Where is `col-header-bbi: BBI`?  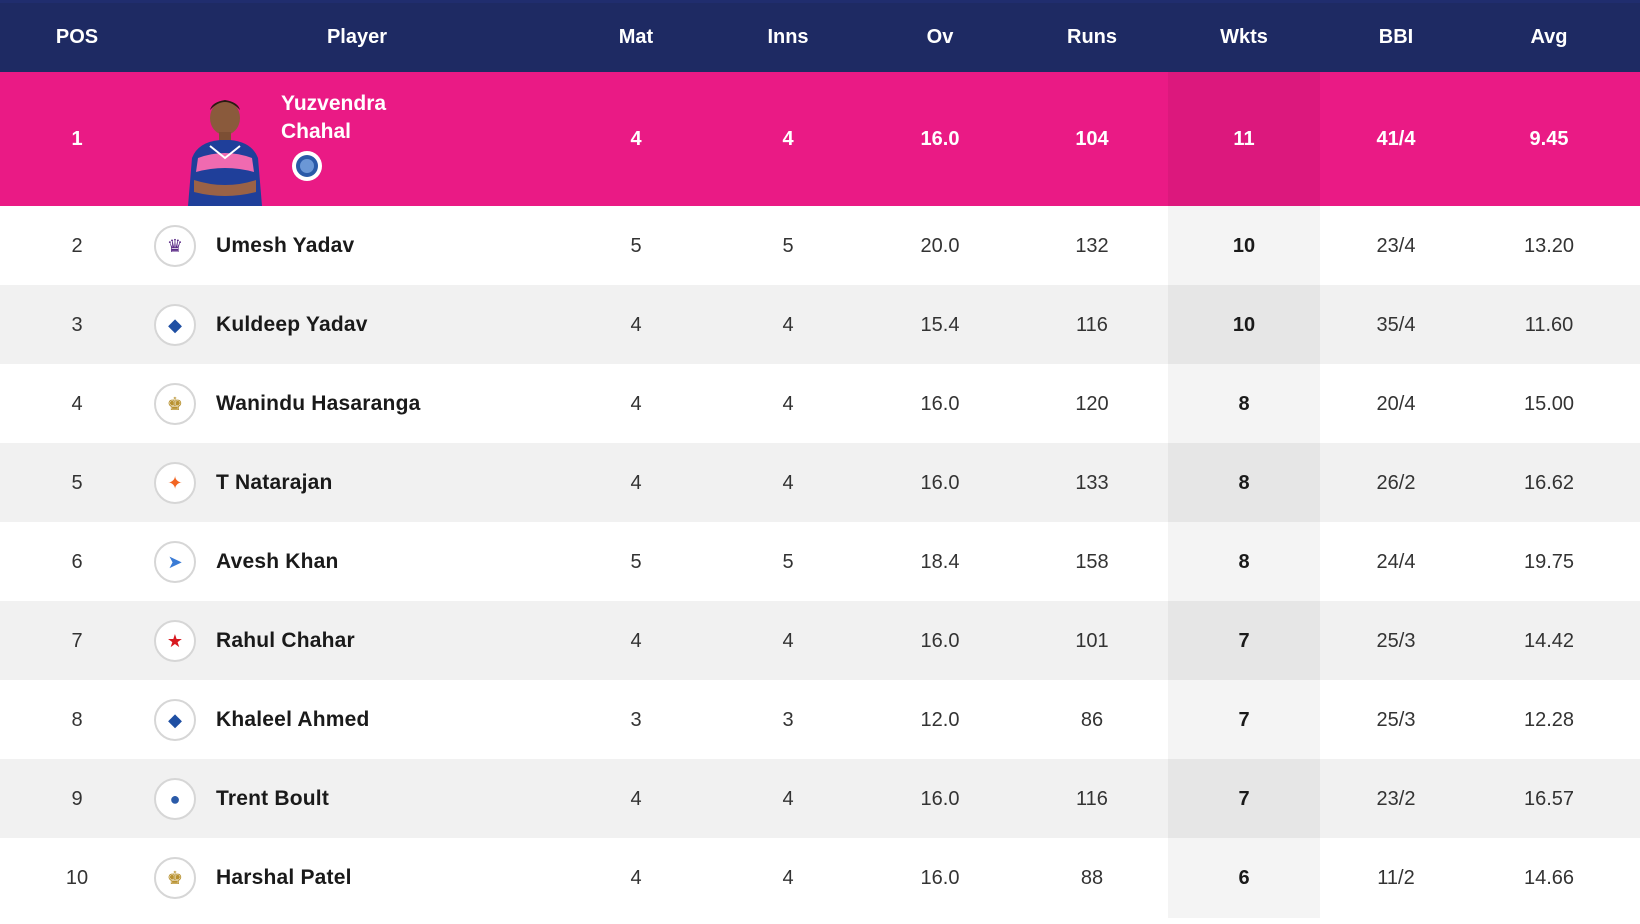
col-header-bbi: BBI is located at coordinates (1396, 37).